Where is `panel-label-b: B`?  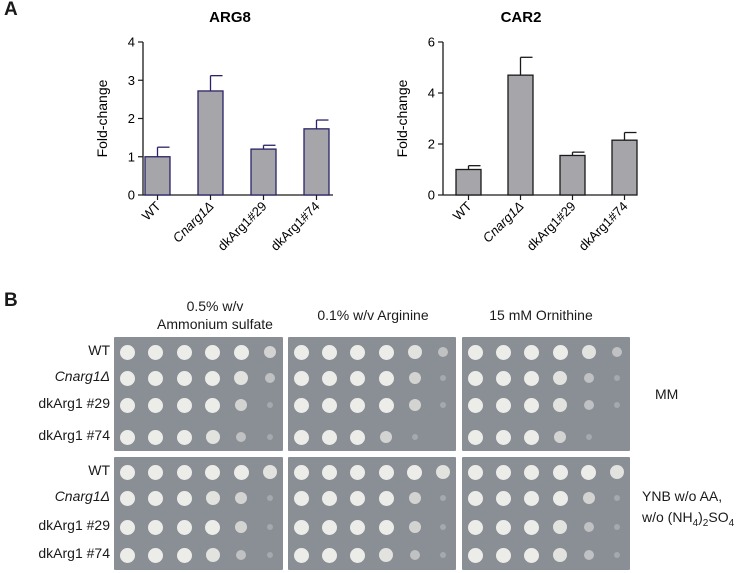
panel-label-b: B is located at coordinates (11, 300).